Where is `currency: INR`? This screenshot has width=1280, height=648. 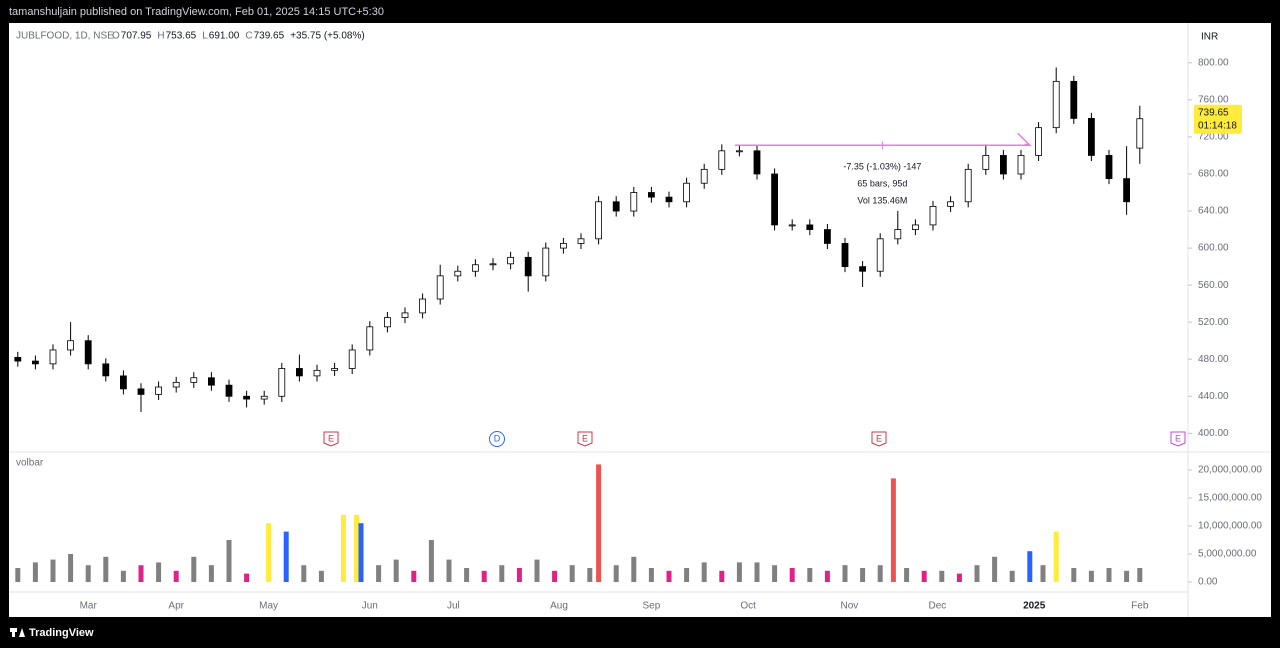 currency: INR is located at coordinates (1209, 37).